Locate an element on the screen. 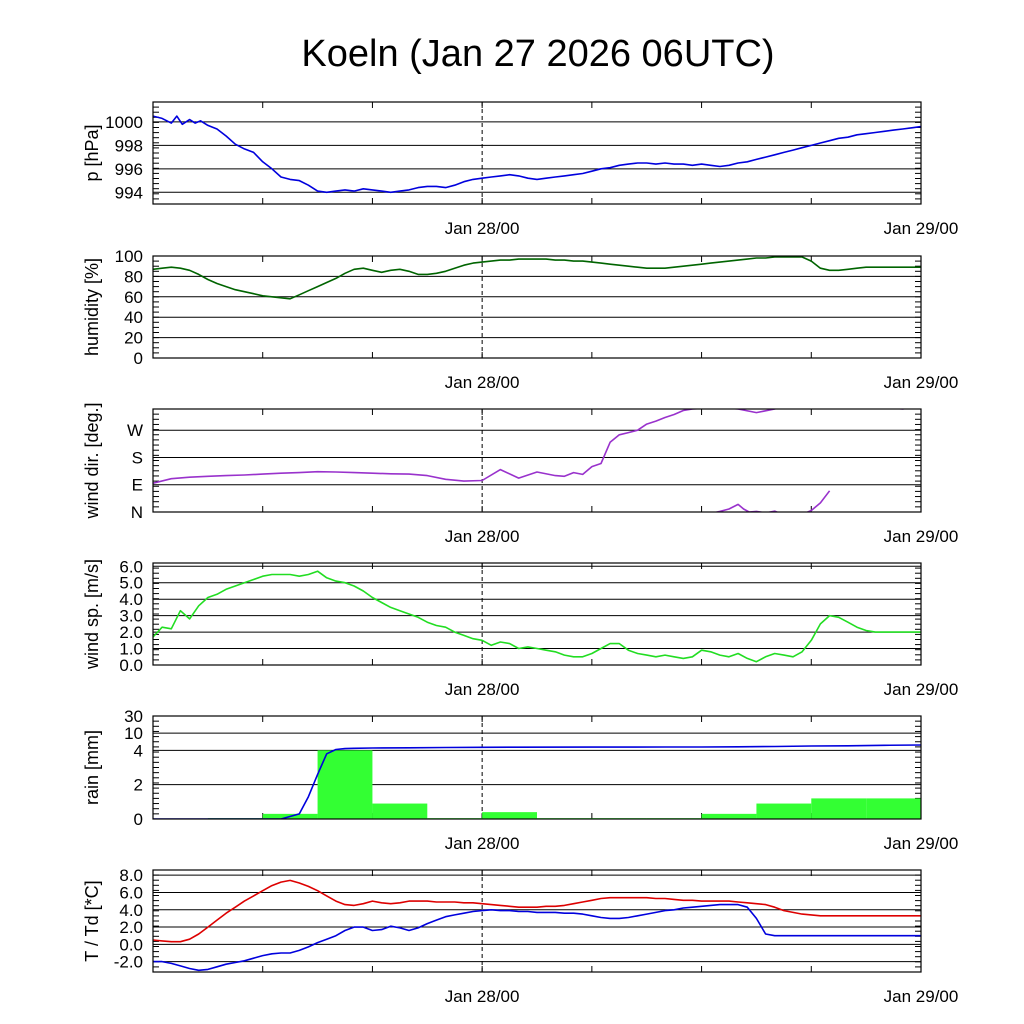 The height and width of the screenshot is (1024, 1024). y-axis-label-temperature: T / Td [*C] is located at coordinates (92, 920).